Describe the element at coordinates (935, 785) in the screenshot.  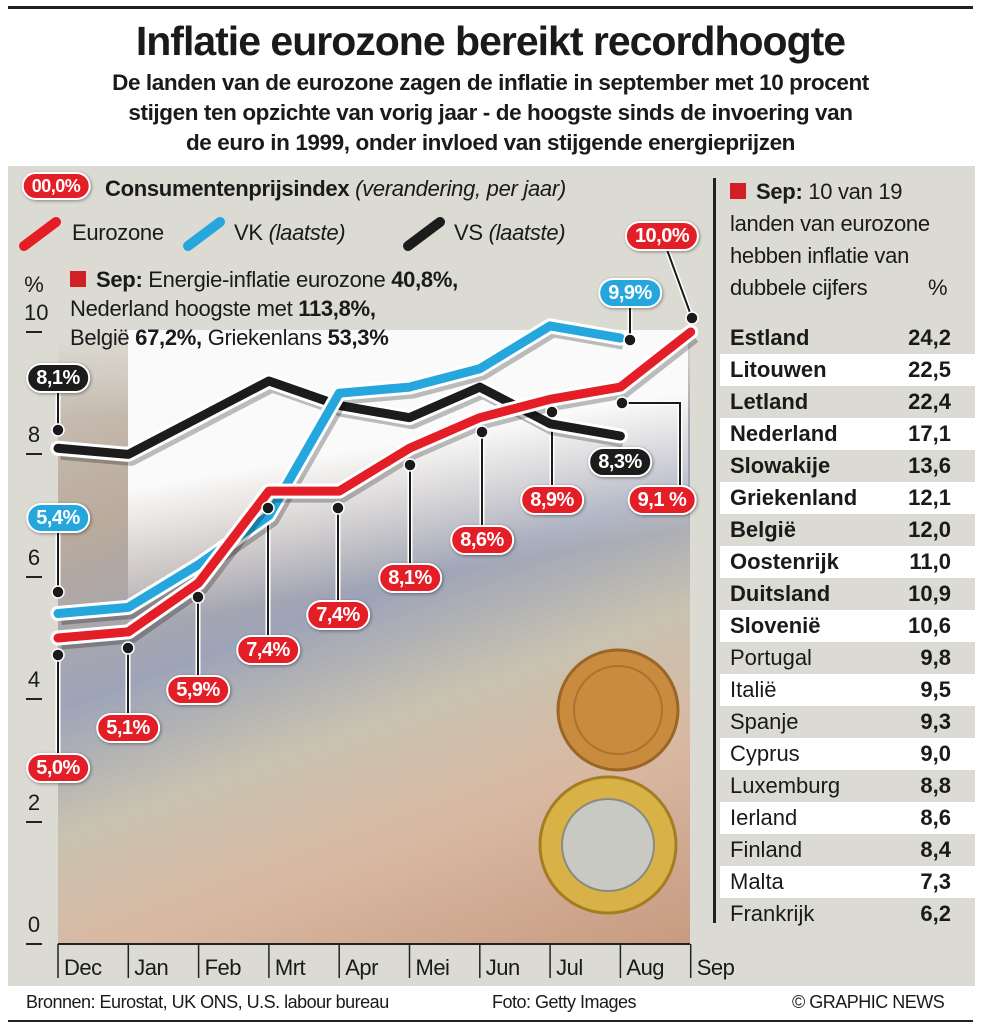
I see `country-value: 8,8` at that location.